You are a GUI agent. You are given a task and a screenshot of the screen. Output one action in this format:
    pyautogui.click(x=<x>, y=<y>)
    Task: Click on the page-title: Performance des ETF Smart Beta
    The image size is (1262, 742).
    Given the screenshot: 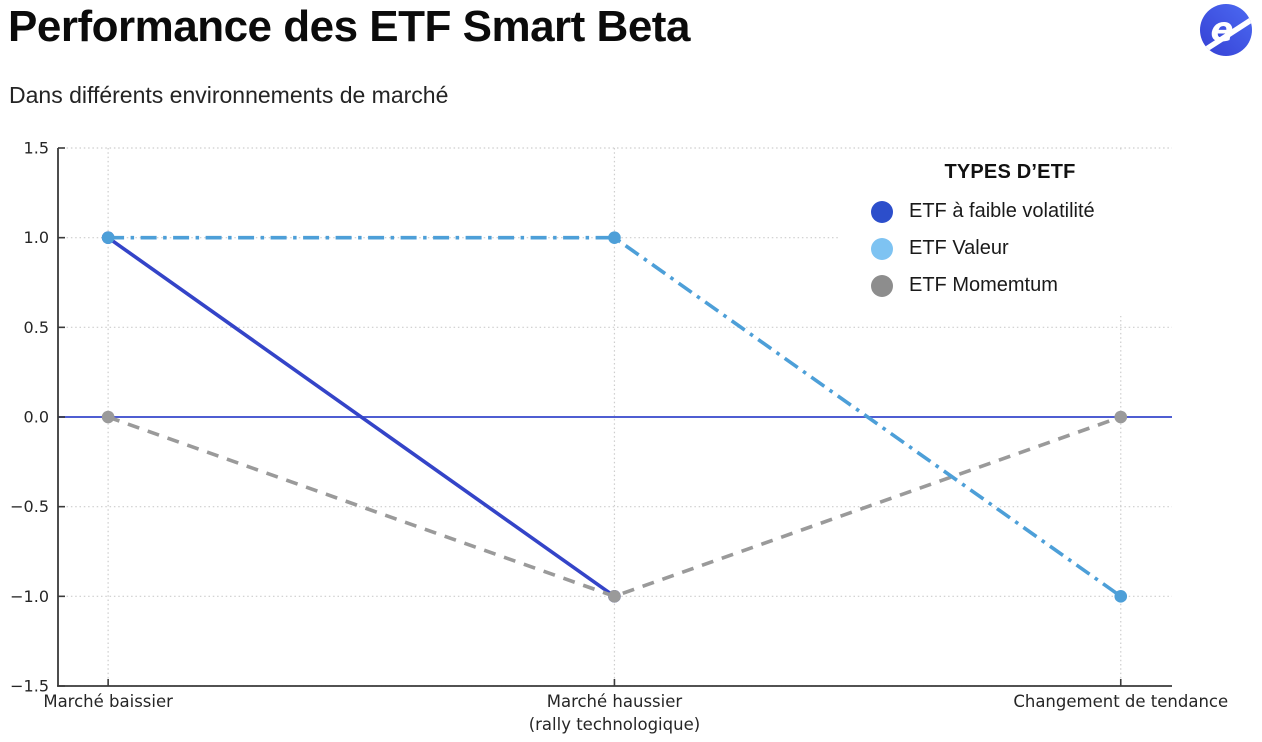 What is the action you would take?
    pyautogui.click(x=349, y=26)
    